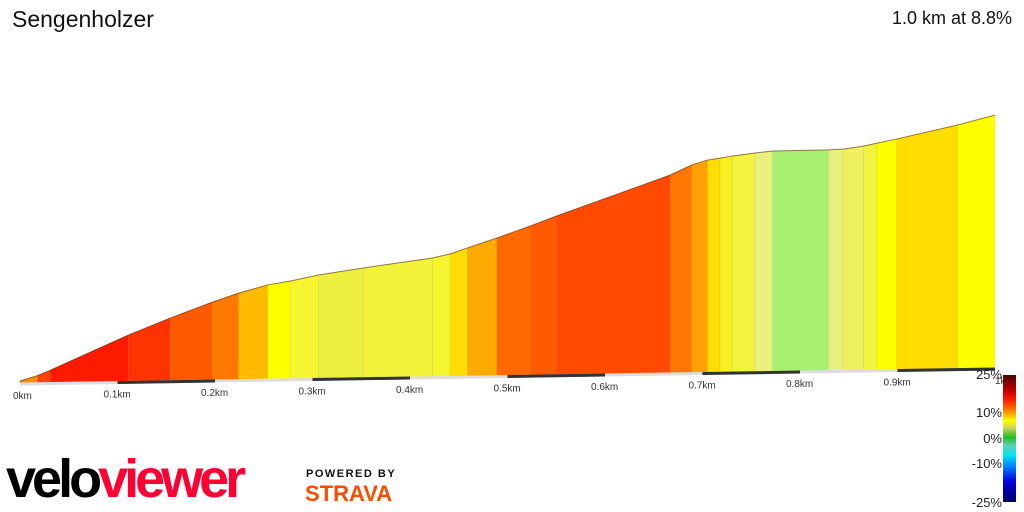 Image resolution: width=1024 pixels, height=512 pixels. Describe the element at coordinates (992, 438) in the screenshot. I see `legend-label: 0%` at that location.